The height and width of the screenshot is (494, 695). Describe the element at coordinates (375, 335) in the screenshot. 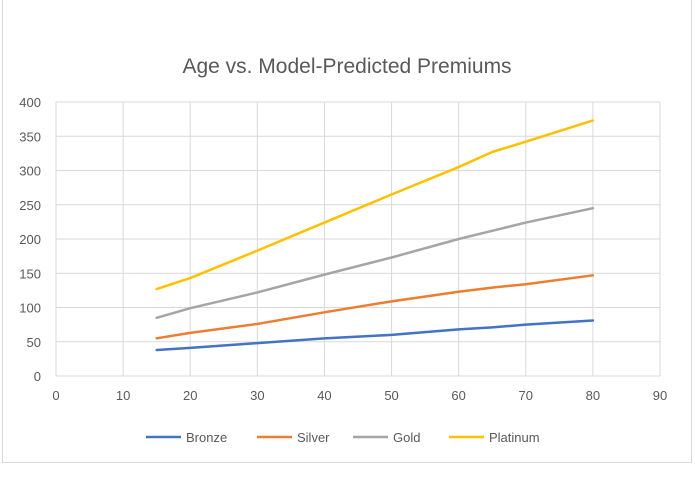

I see `series-line-bronze` at that location.